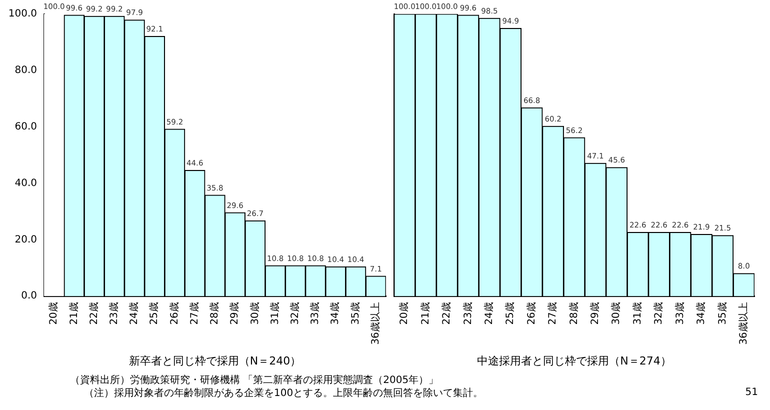  I want to click on text: 51, so click(751, 392).